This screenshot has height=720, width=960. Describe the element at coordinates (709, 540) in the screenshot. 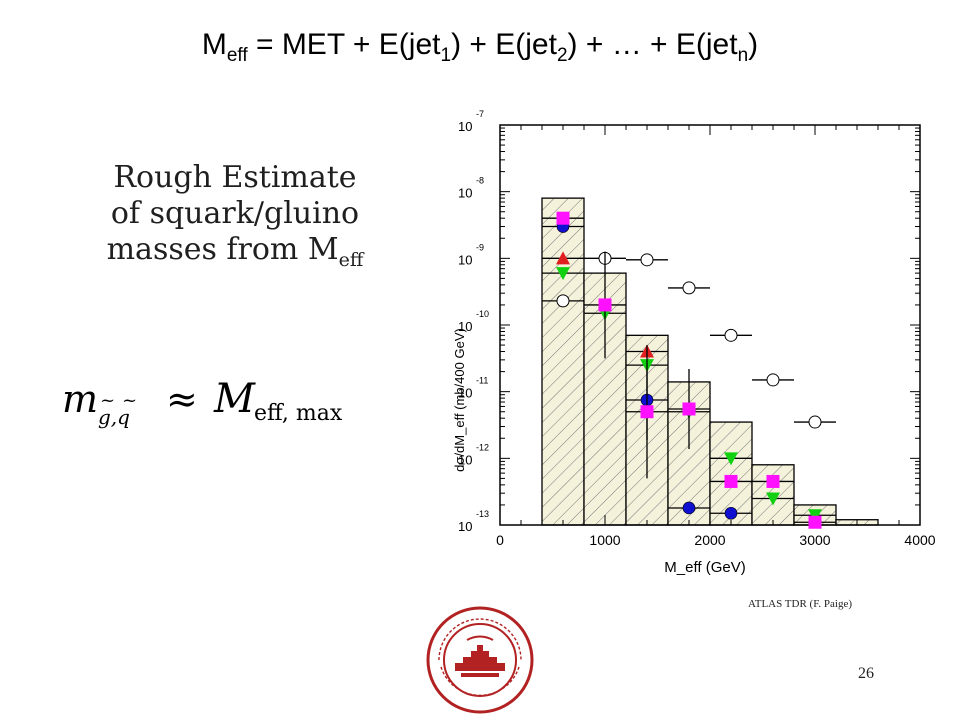

I see `x-tick-label: 2000` at that location.